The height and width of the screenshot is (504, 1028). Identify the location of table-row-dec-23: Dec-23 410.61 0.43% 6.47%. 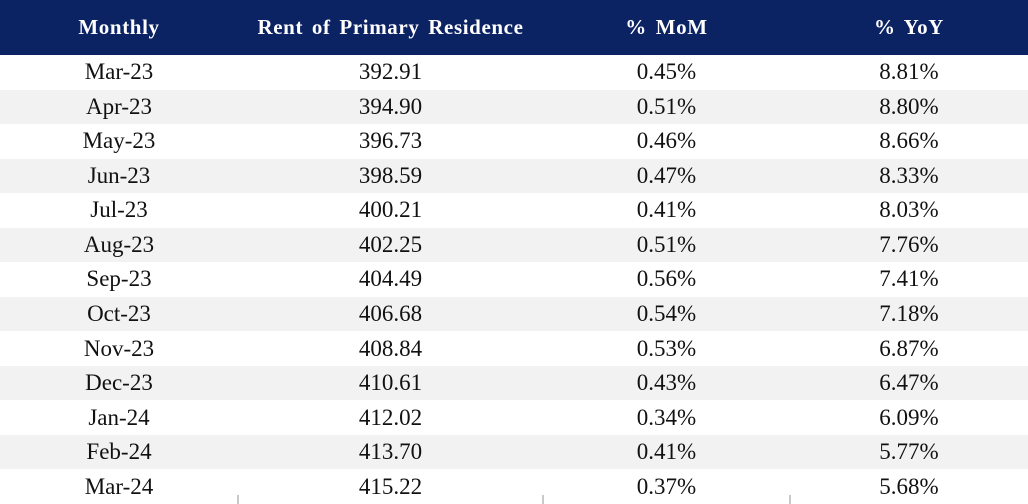
(514, 383).